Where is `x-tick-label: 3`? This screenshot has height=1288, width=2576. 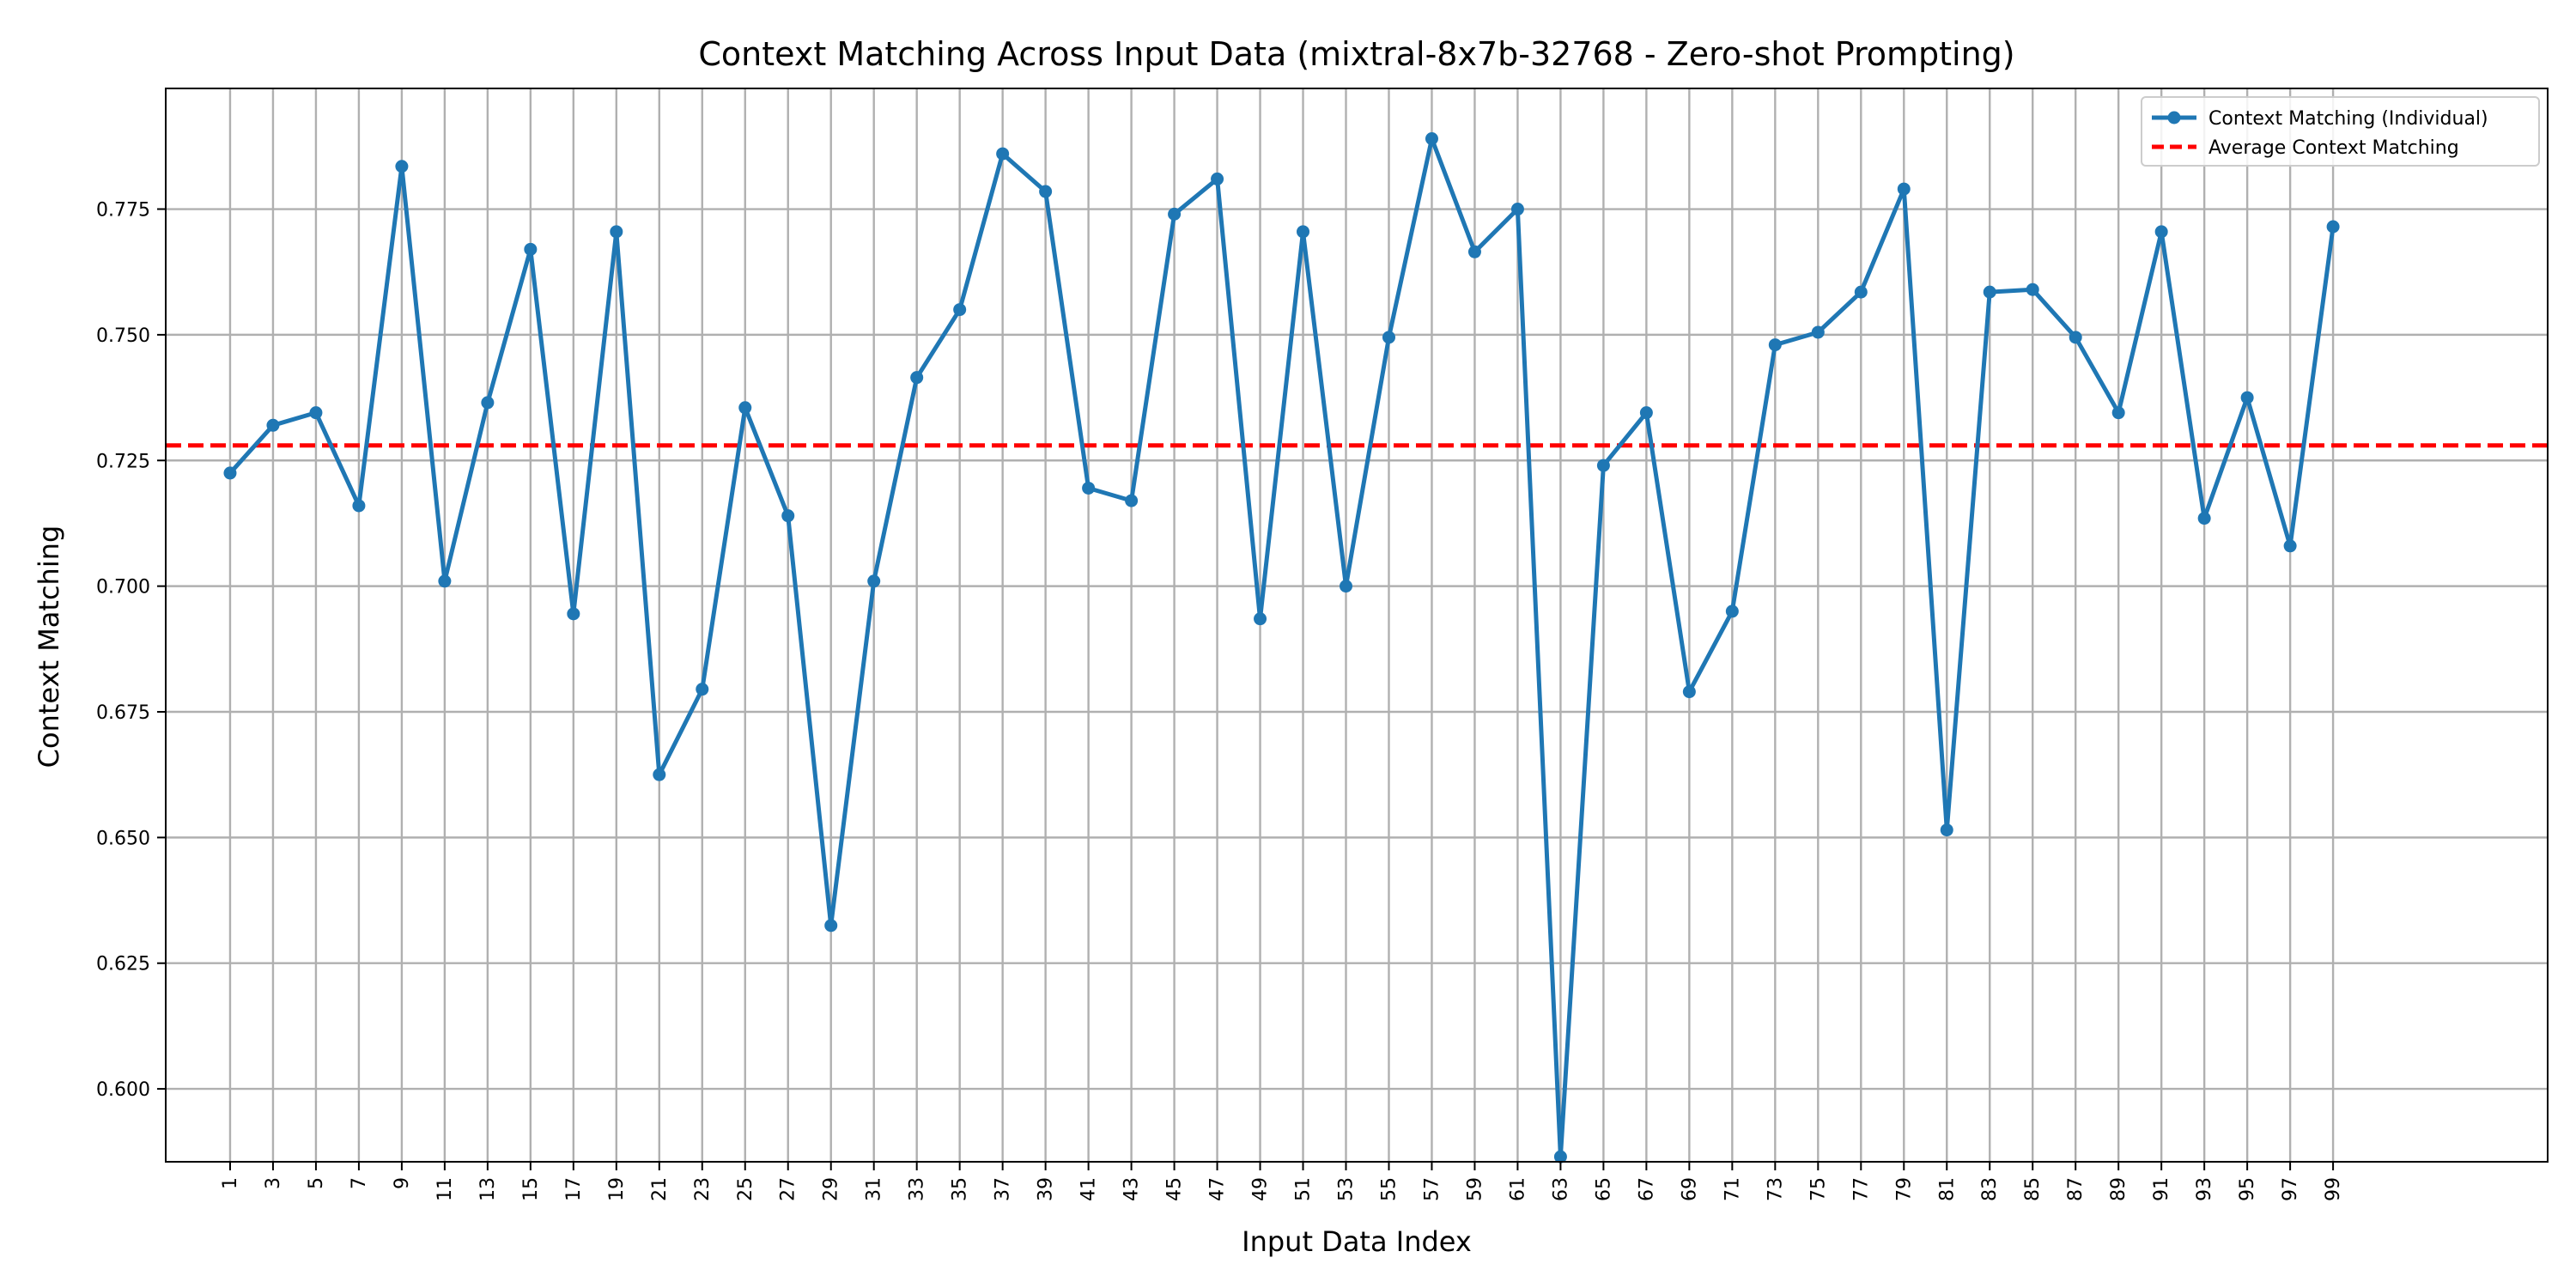 x-tick-label: 3 is located at coordinates (273, 1183).